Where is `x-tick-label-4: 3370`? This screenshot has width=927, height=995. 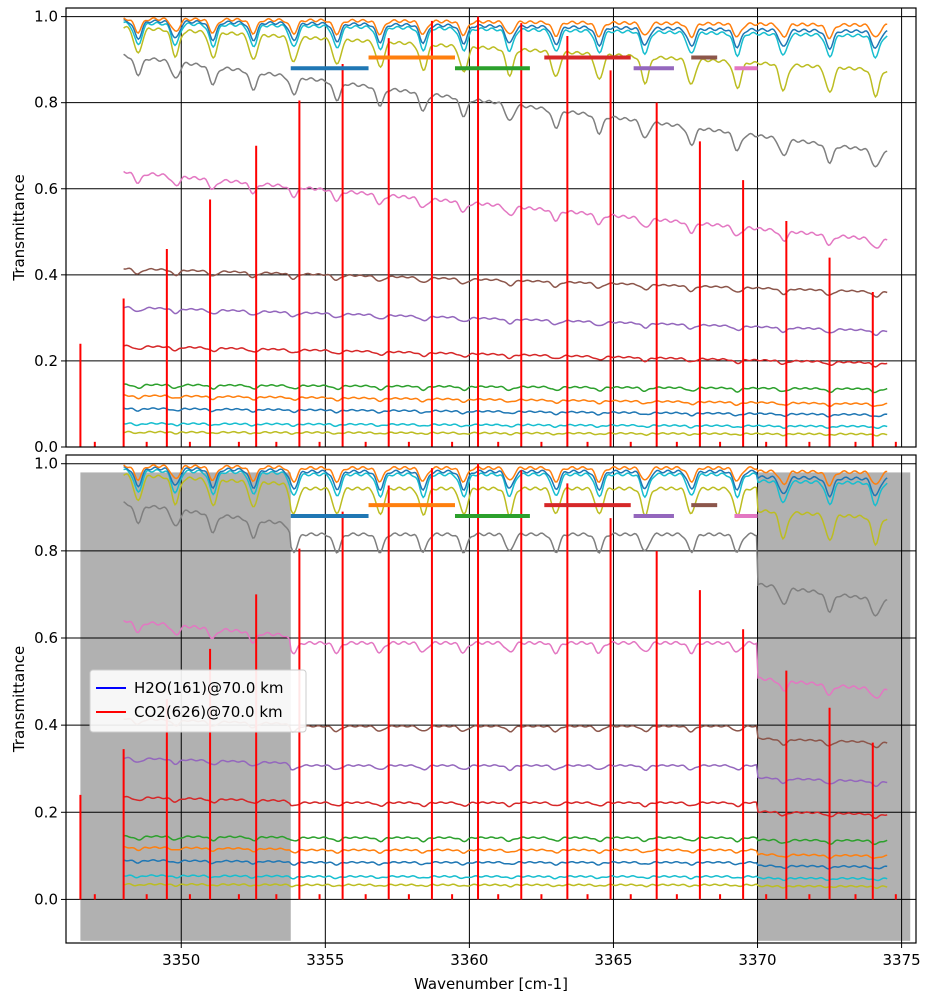
x-tick-label-4: 3370 is located at coordinates (757, 960).